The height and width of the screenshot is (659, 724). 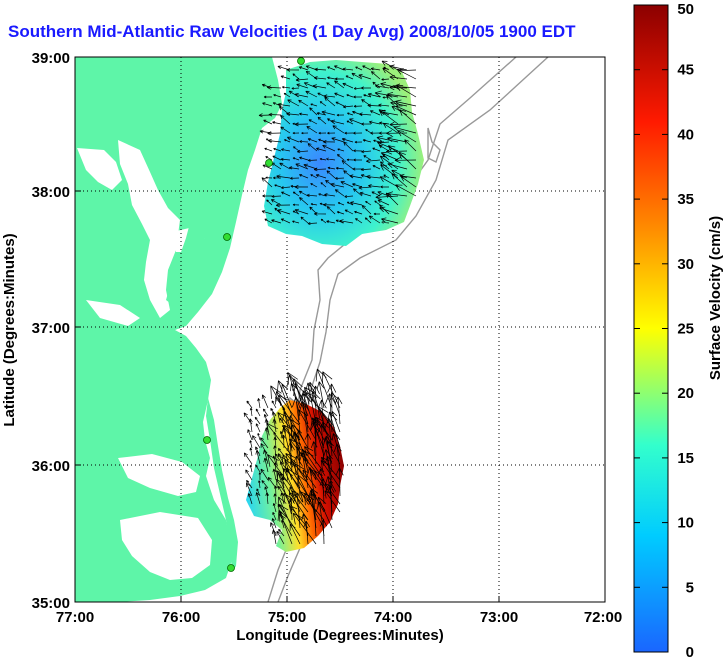 I want to click on colorbar-tick-label: 35, so click(x=685, y=199).